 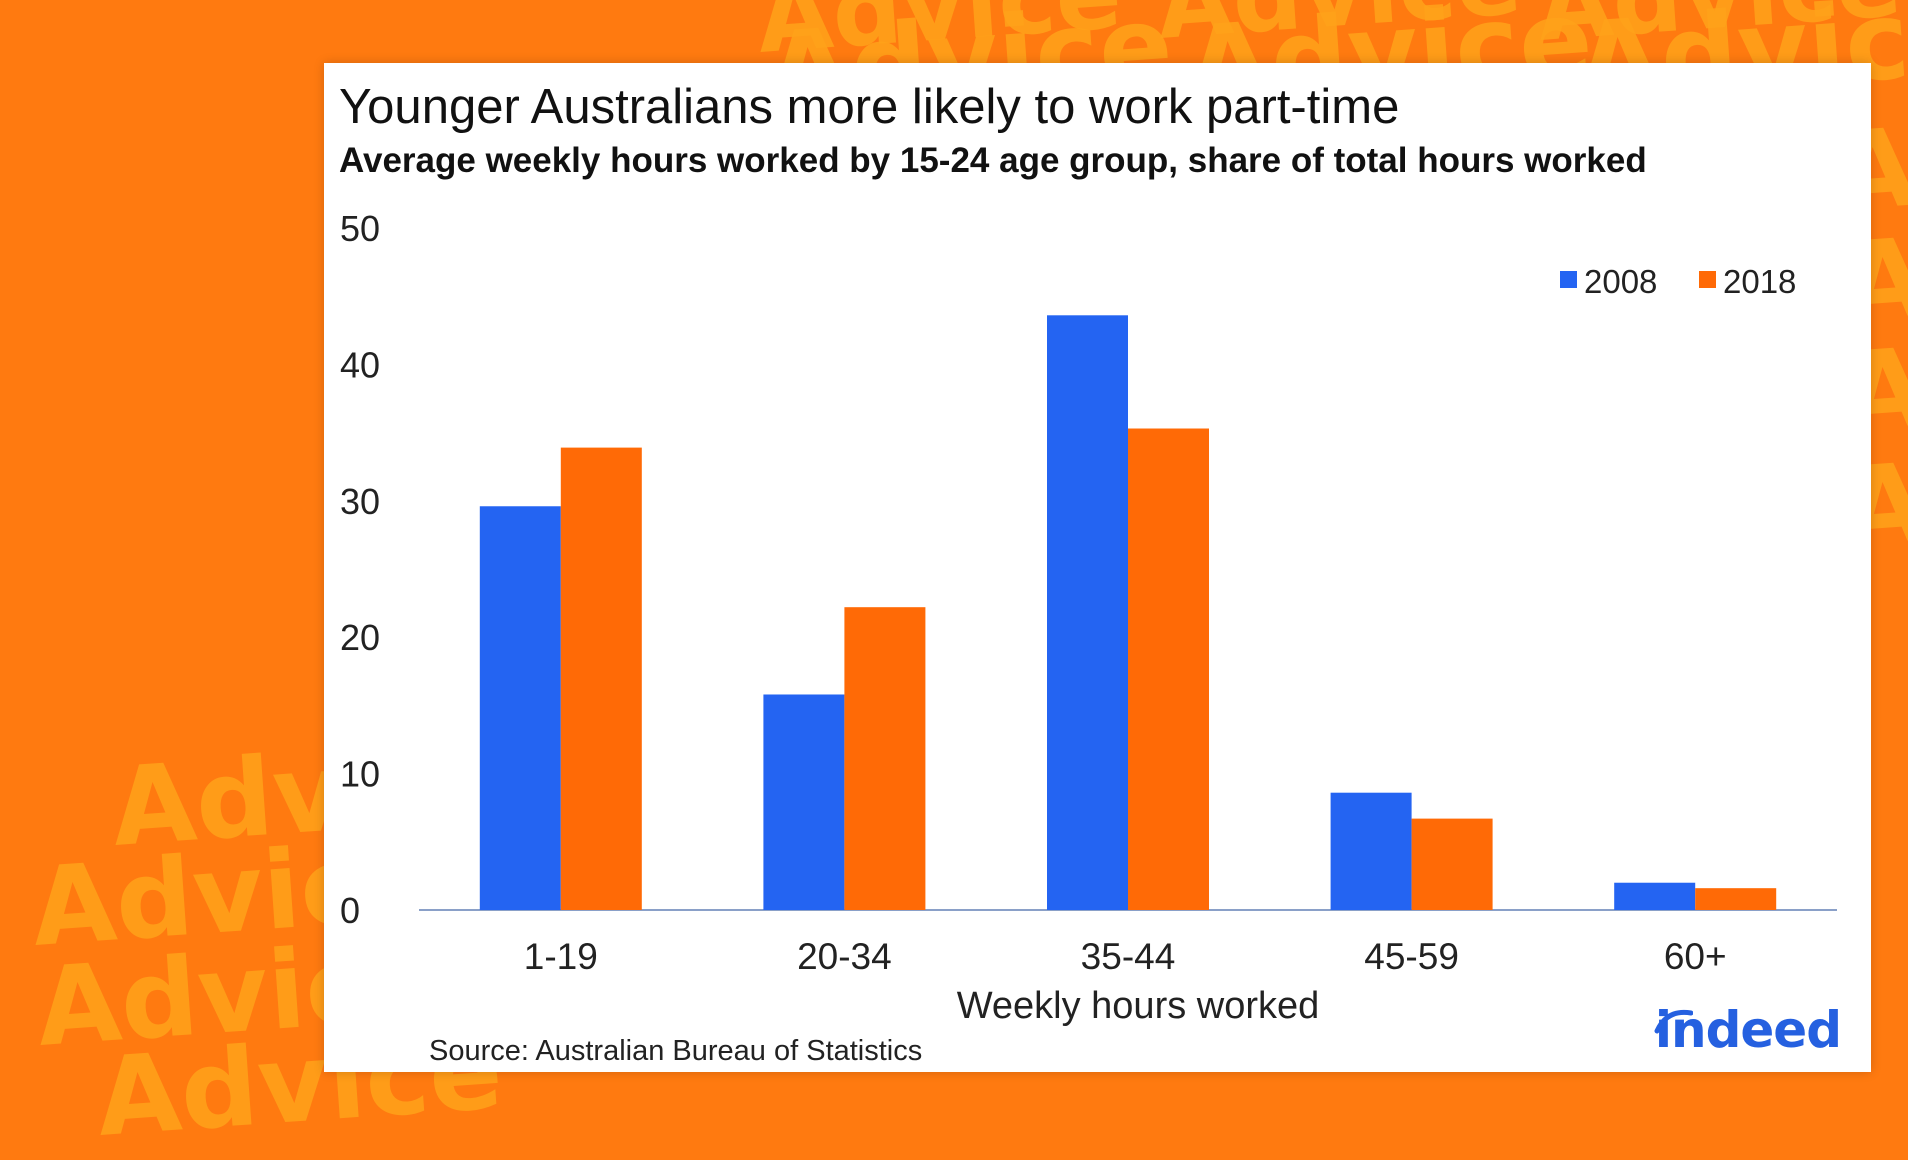 What do you see at coordinates (561, 956) in the screenshot?
I see `x-tick-label-1-19: 1-19` at bounding box center [561, 956].